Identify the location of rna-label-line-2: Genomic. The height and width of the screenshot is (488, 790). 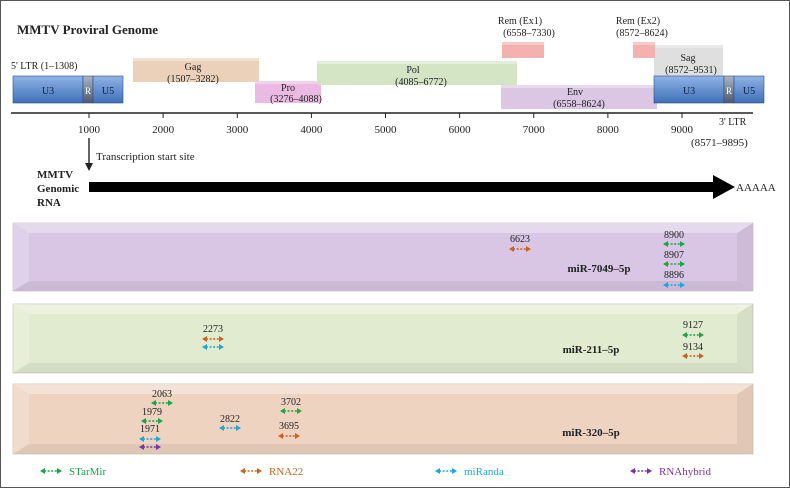
(58, 189).